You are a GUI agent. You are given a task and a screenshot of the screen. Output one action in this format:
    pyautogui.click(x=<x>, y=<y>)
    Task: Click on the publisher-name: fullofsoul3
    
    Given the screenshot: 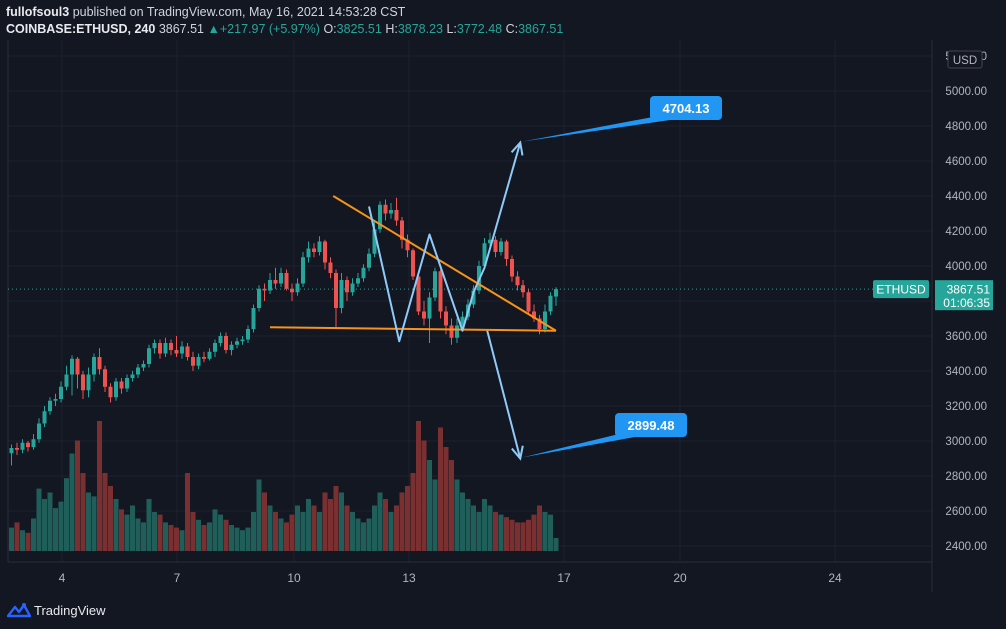 What is the action you would take?
    pyautogui.click(x=38, y=12)
    